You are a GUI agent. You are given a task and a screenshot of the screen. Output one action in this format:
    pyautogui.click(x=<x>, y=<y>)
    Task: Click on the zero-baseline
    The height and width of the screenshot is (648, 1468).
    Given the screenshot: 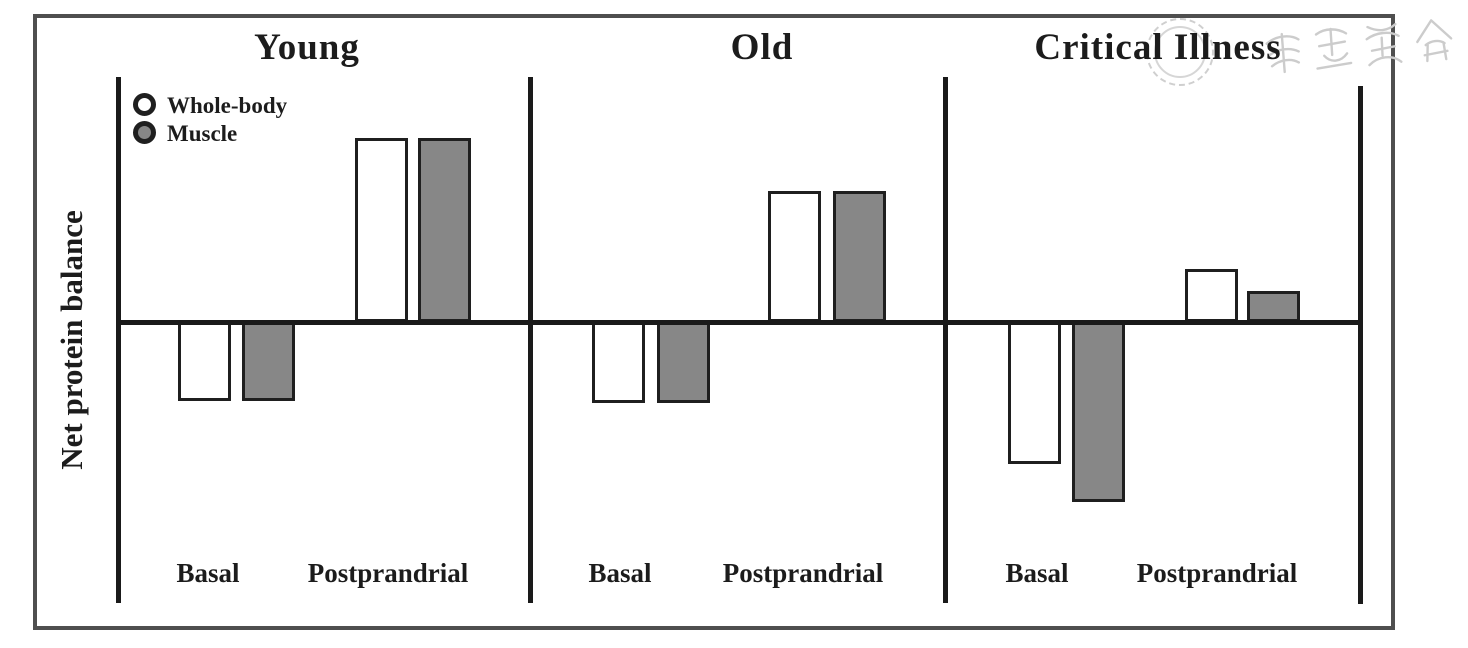 What is the action you would take?
    pyautogui.click(x=739, y=322)
    